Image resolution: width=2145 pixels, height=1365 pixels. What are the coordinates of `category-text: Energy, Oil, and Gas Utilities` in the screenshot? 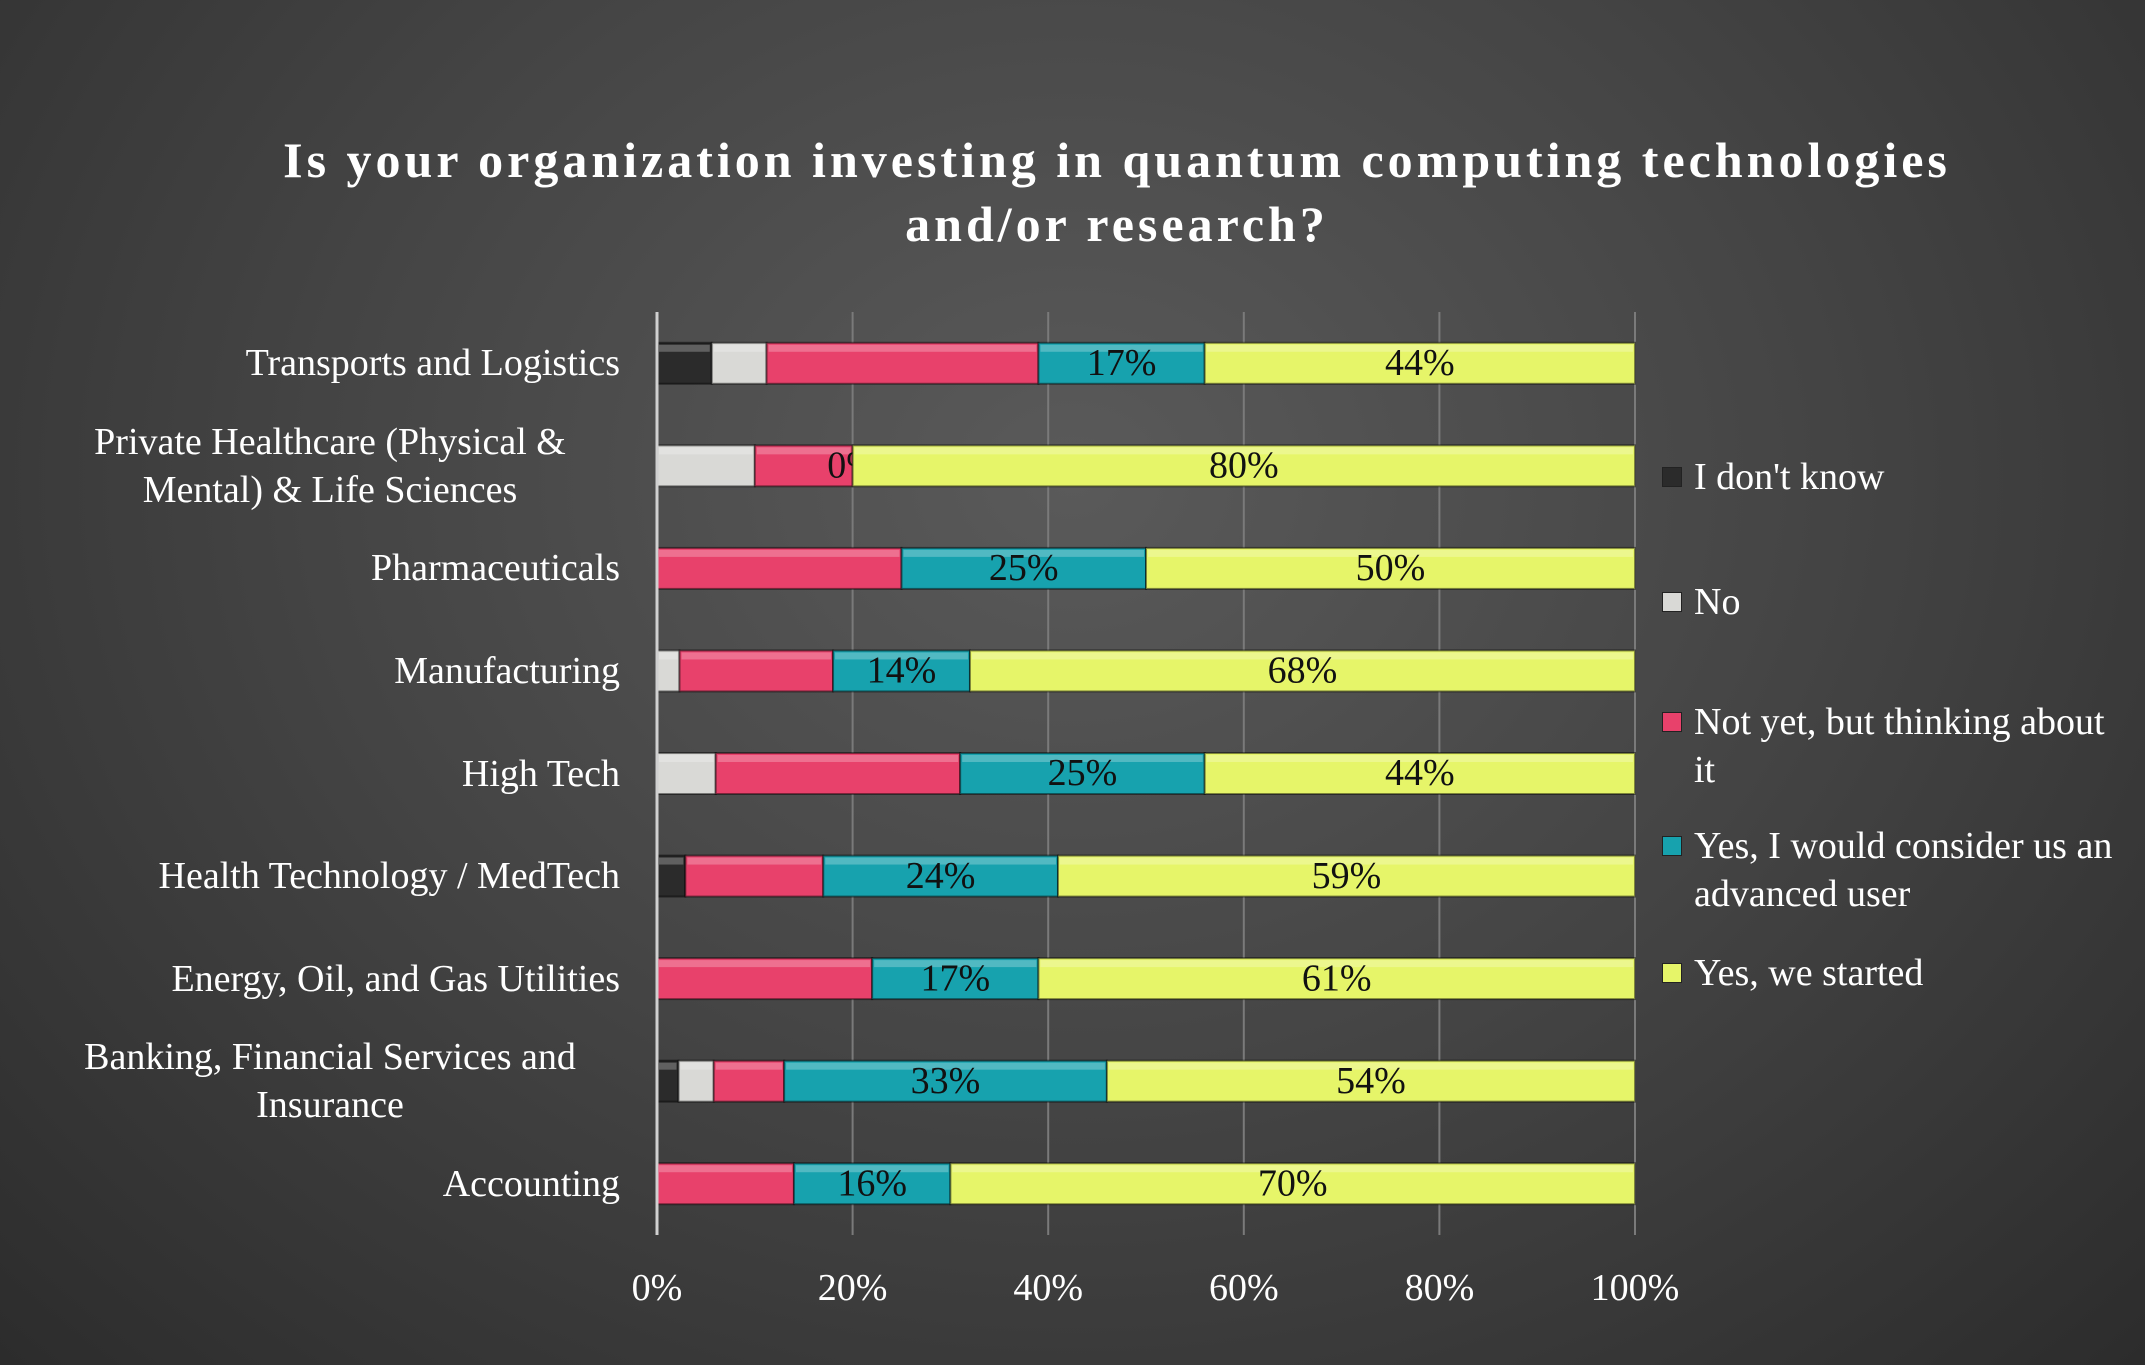 It's located at (395, 978).